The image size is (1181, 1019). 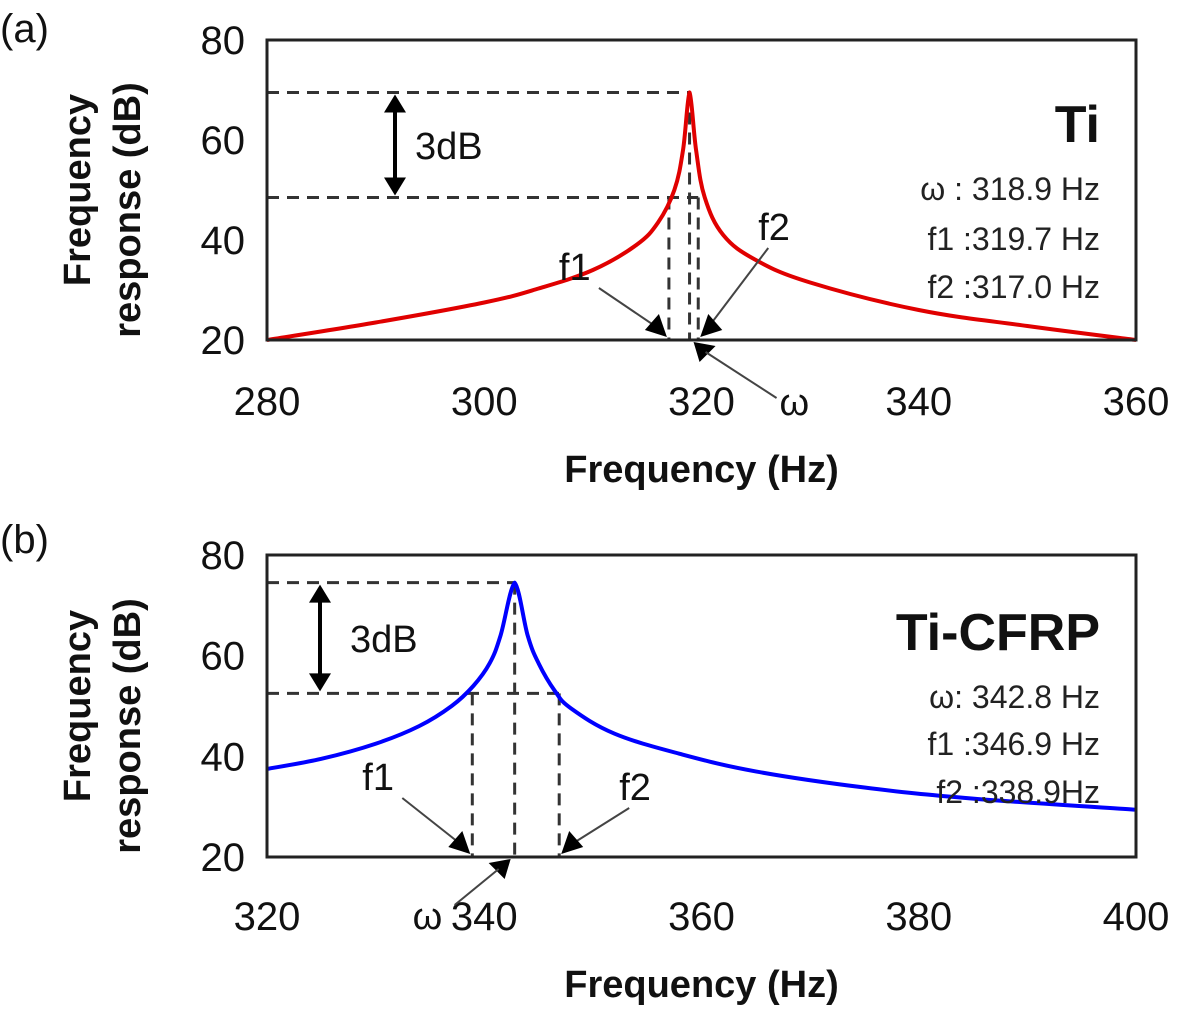 What do you see at coordinates (1018, 792) in the screenshot?
I see `info-line: f2 :338.9Hz` at bounding box center [1018, 792].